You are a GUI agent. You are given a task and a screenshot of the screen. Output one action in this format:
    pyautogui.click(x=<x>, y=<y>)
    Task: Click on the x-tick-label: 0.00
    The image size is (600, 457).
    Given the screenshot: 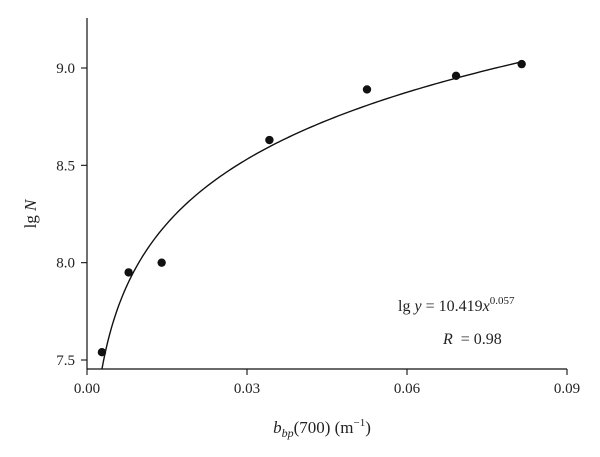 What is the action you would take?
    pyautogui.click(x=87, y=389)
    